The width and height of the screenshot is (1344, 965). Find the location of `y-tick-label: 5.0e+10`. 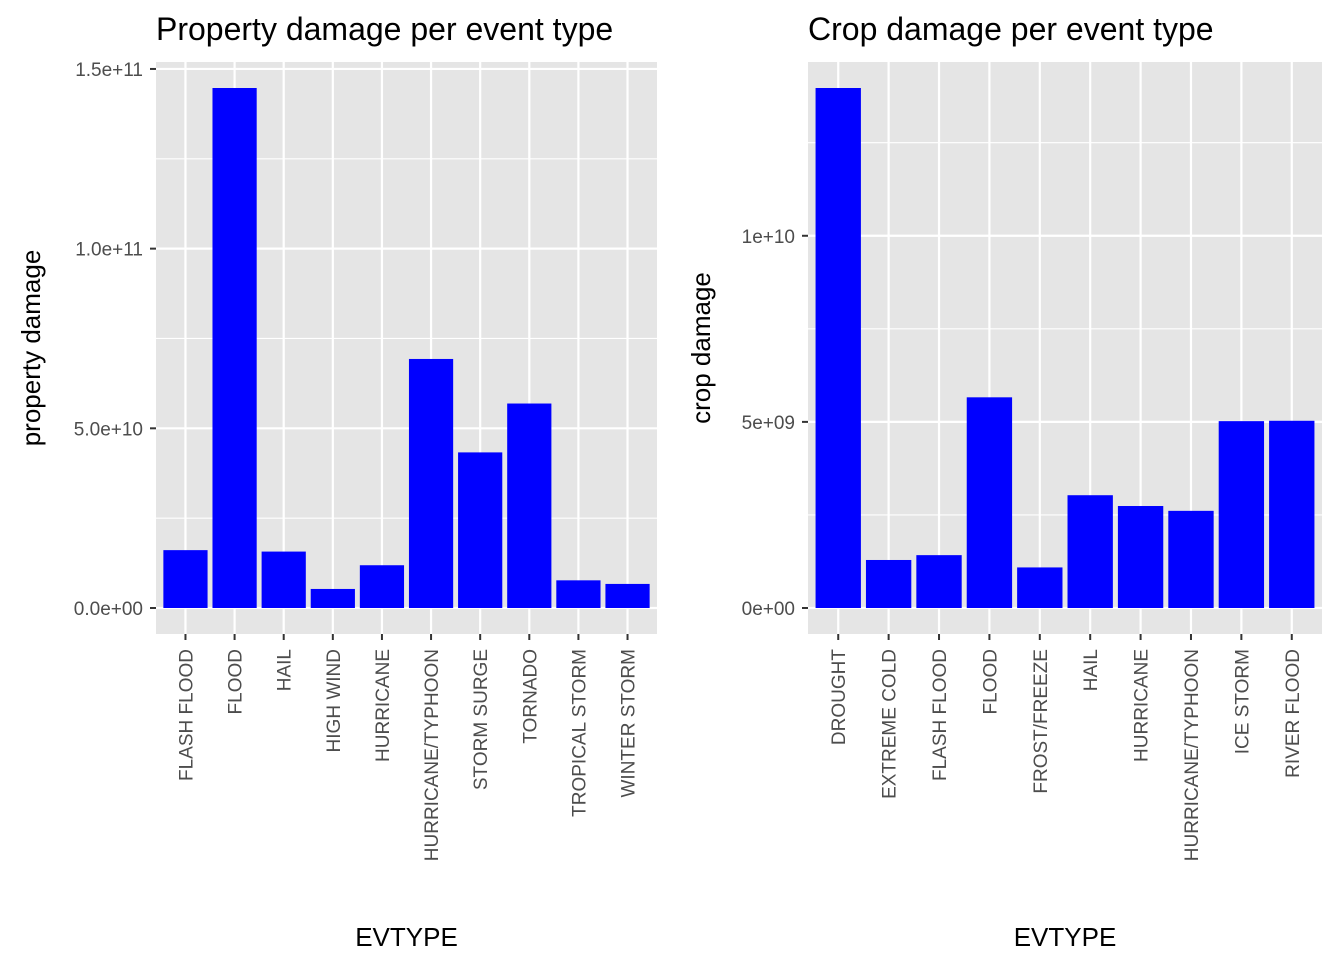

y-tick-label: 5.0e+10 is located at coordinates (108, 429).